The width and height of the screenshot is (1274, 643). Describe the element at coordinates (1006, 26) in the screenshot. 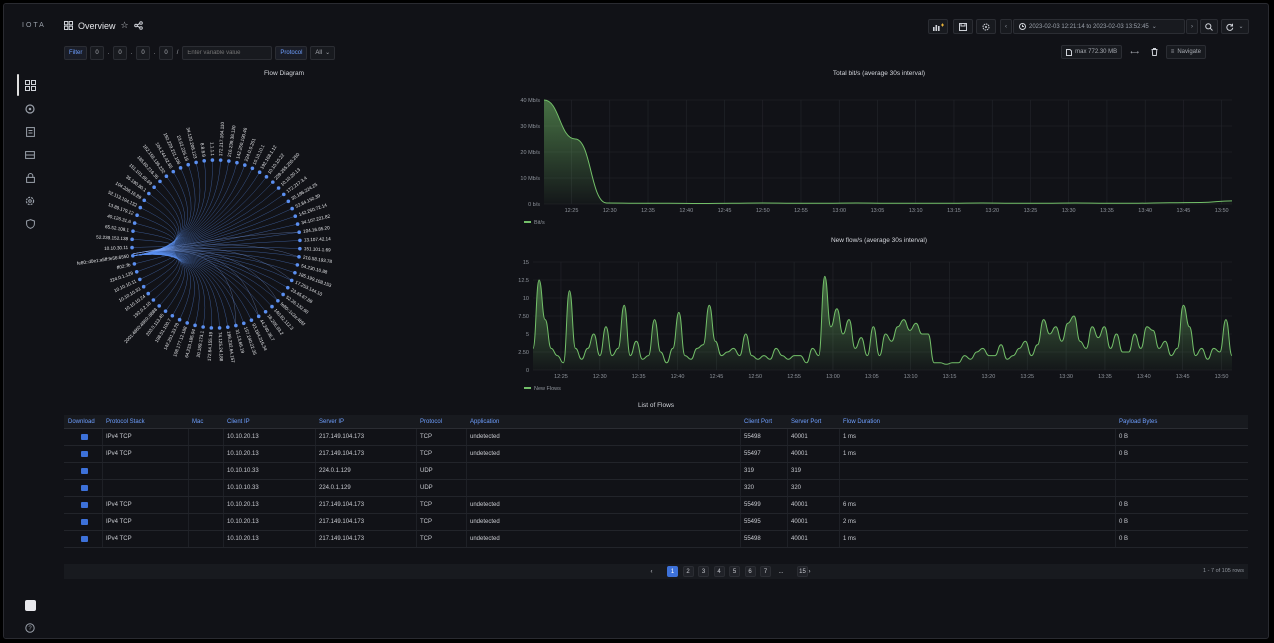

I see `time-back-button: ‹` at that location.